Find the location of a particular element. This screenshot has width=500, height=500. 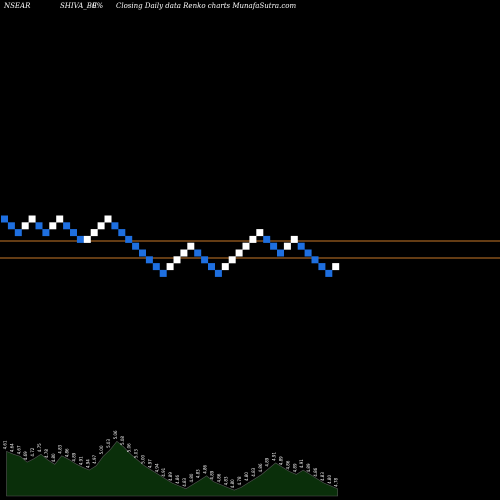

renko-bricks is located at coordinates (170, 246).